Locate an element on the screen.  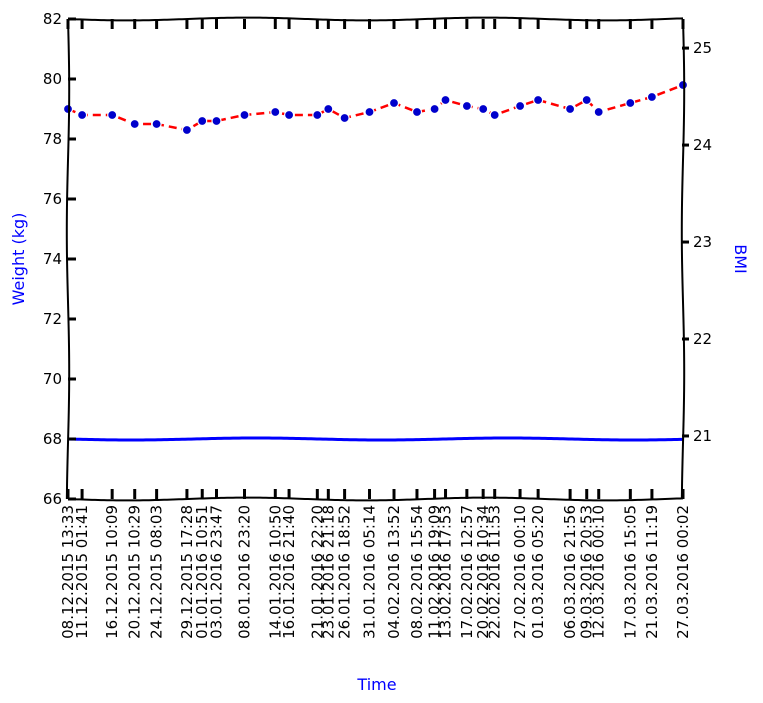
x-tick-label: 16.01.2016 21:40 is located at coordinates (289, 572).